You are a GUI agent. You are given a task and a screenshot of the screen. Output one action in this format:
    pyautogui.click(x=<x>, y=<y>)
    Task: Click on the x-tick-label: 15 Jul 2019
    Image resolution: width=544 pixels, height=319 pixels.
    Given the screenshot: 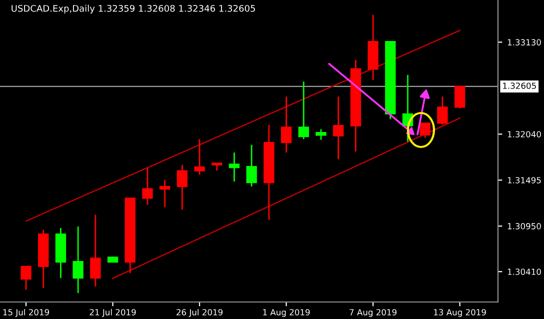 What is the action you would take?
    pyautogui.click(x=26, y=312)
    